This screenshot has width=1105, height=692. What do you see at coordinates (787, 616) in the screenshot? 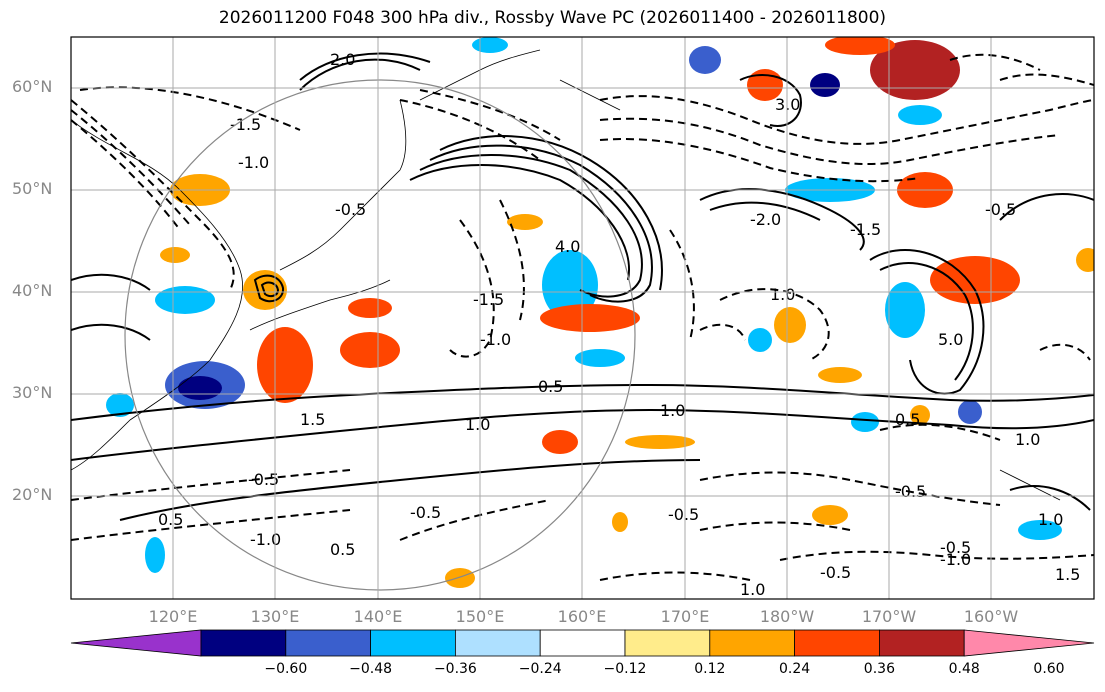
I see `lon-label-180w: 180°W` at bounding box center [787, 616].